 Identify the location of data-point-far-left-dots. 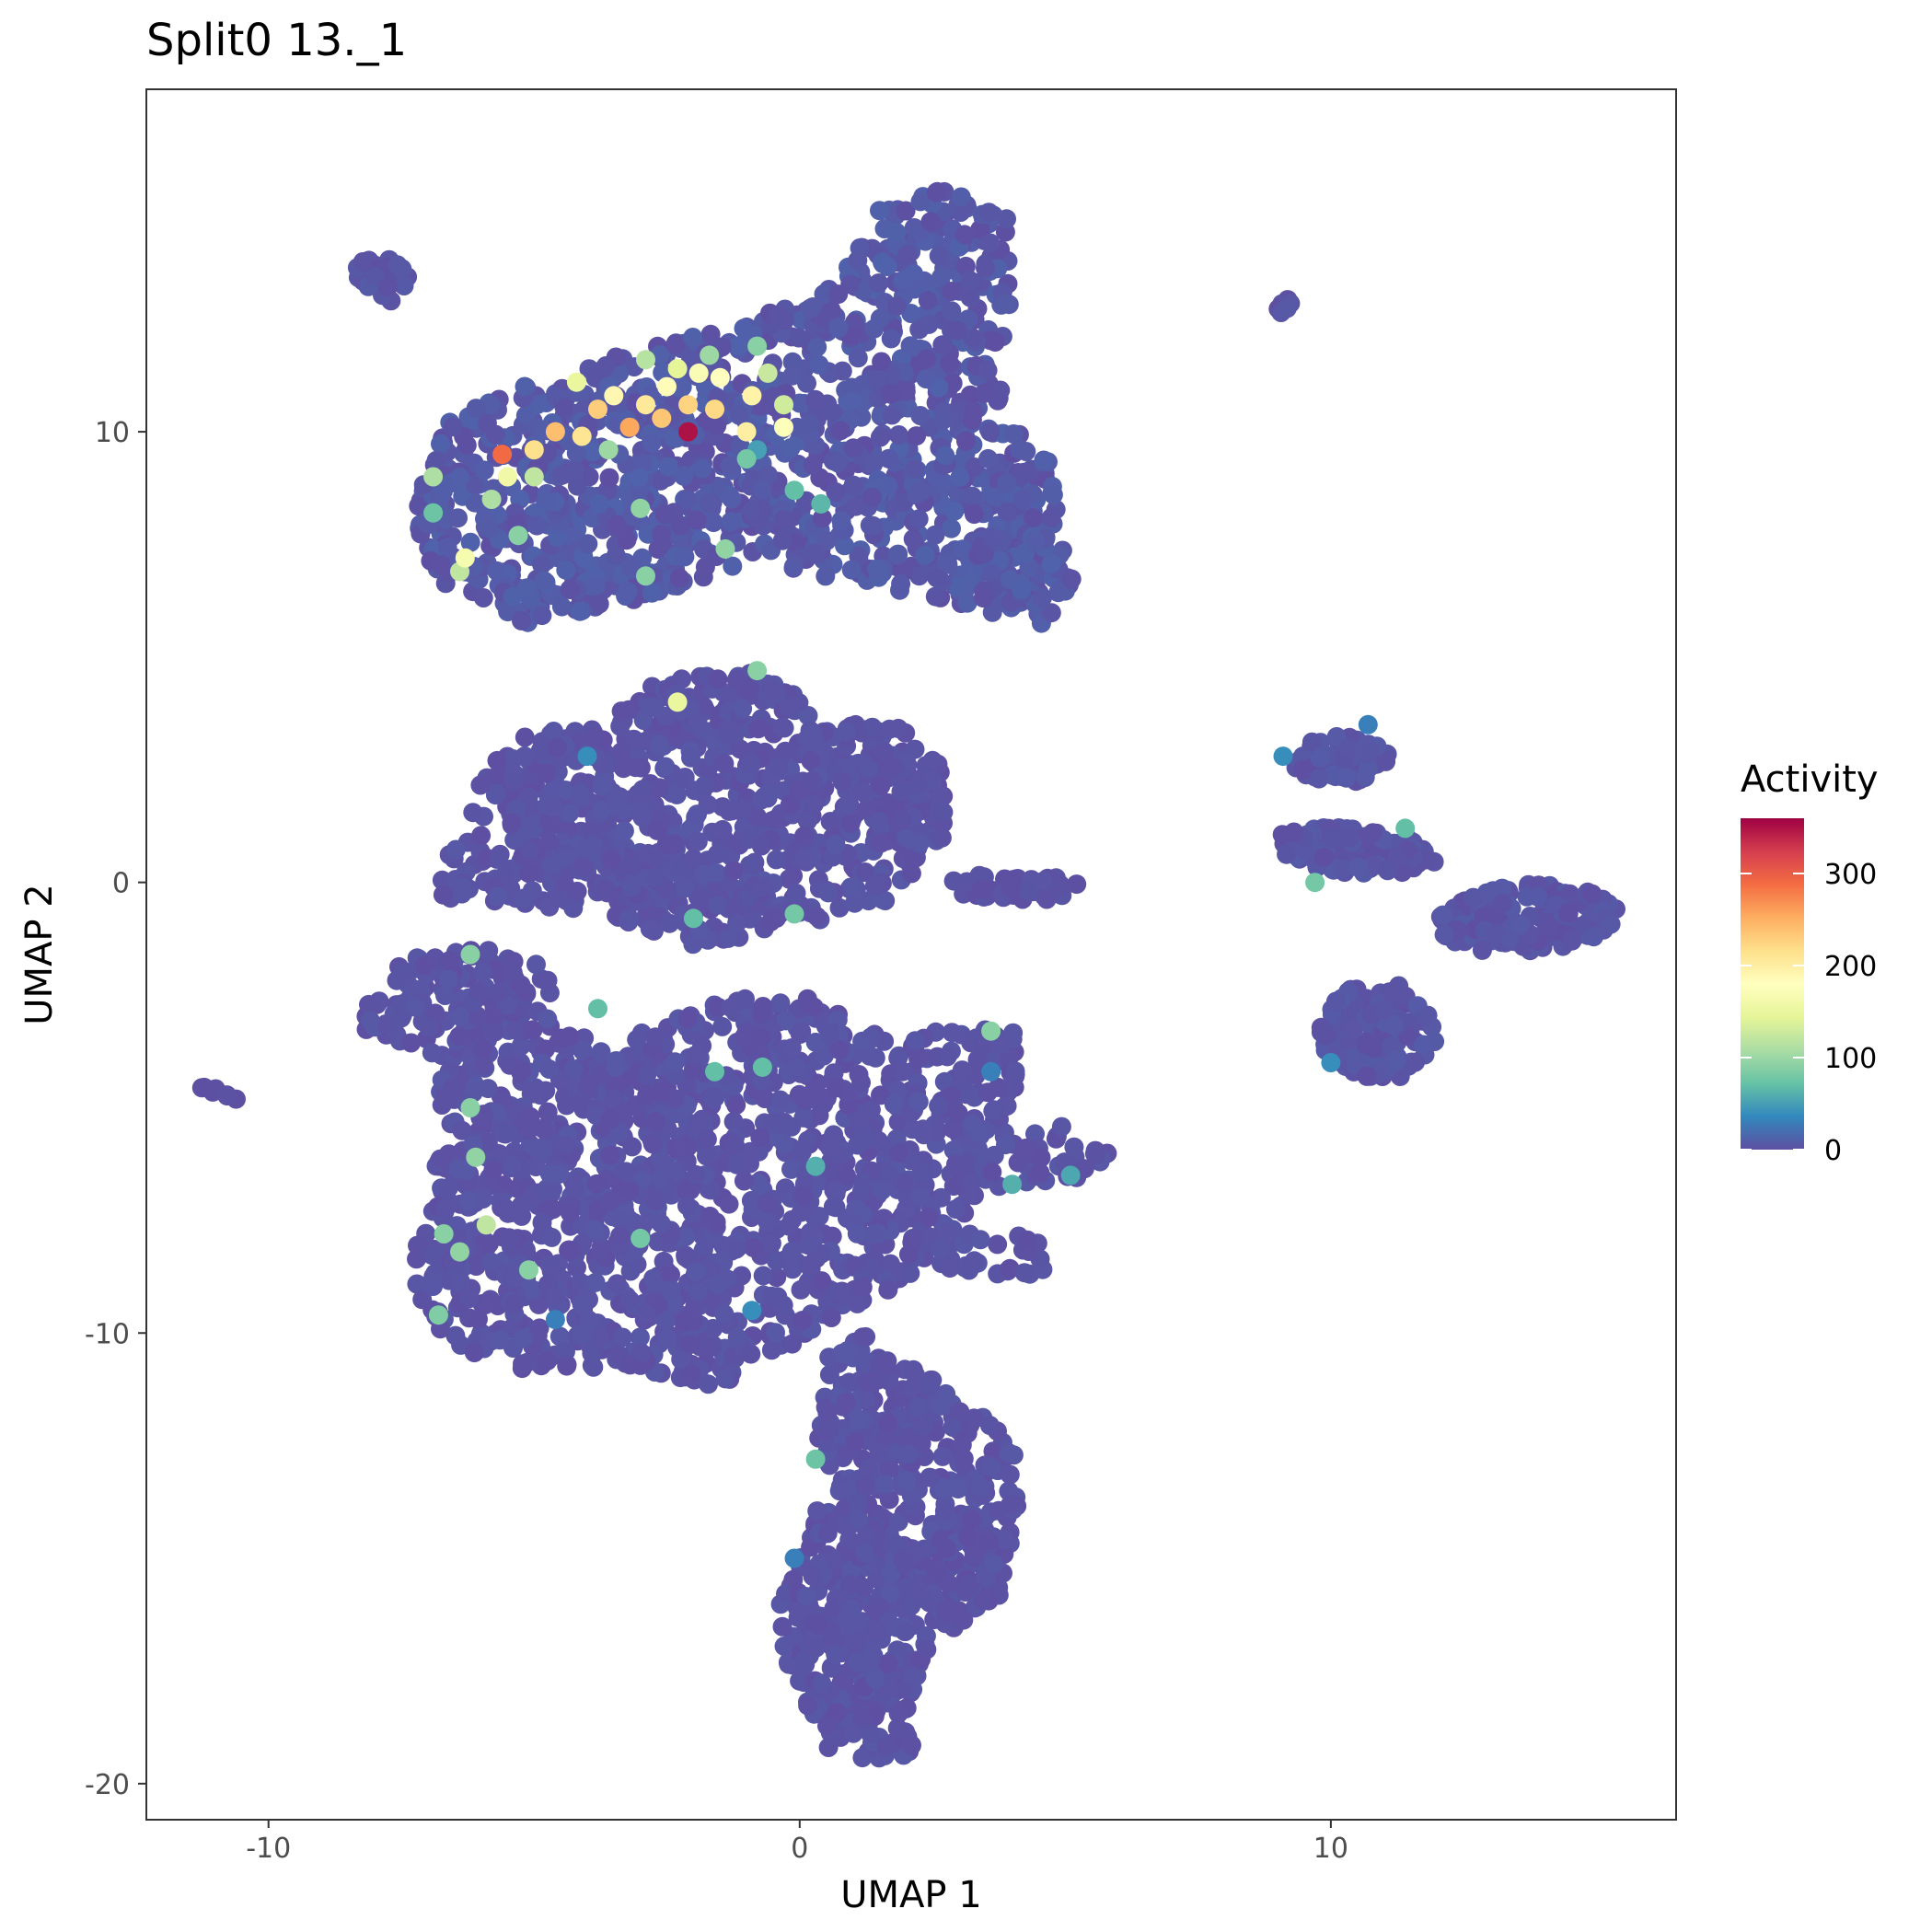
(227, 1095).